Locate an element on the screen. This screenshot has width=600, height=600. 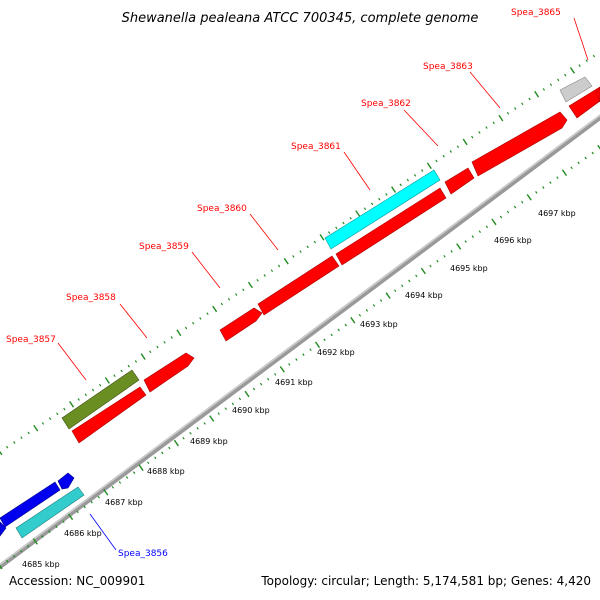
gene-label: Spea_3859 is located at coordinates (164, 247).